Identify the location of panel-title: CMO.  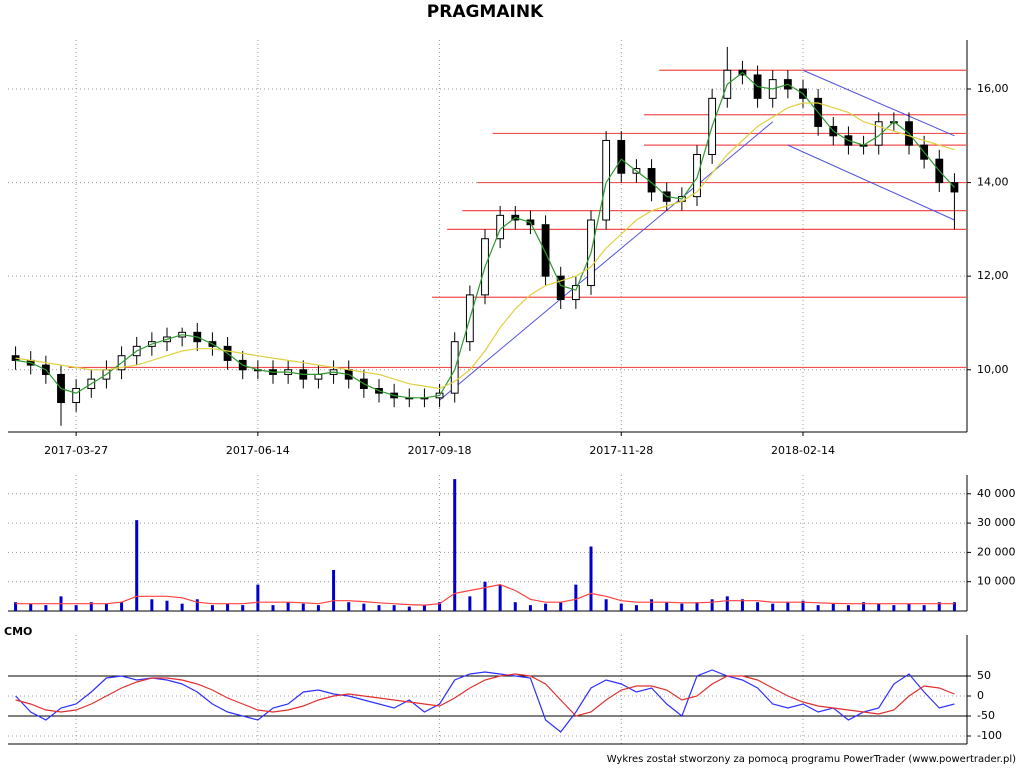
(18, 631).